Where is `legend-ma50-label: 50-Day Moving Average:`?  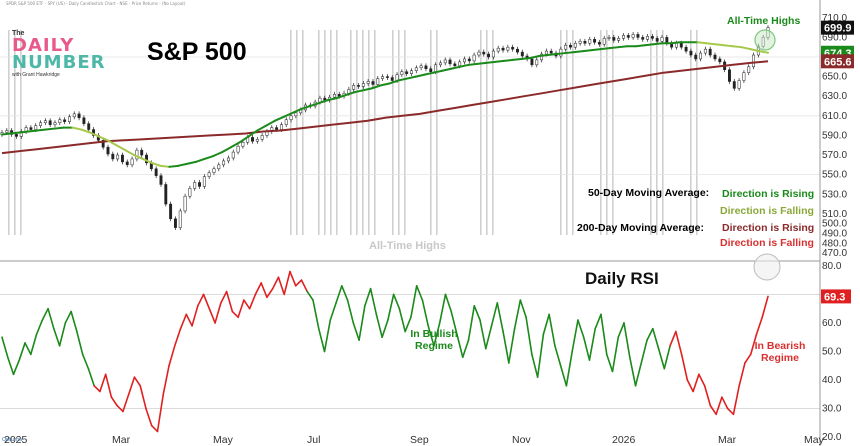
legend-ma50-label: 50-Day Moving Average: is located at coordinates (649, 193).